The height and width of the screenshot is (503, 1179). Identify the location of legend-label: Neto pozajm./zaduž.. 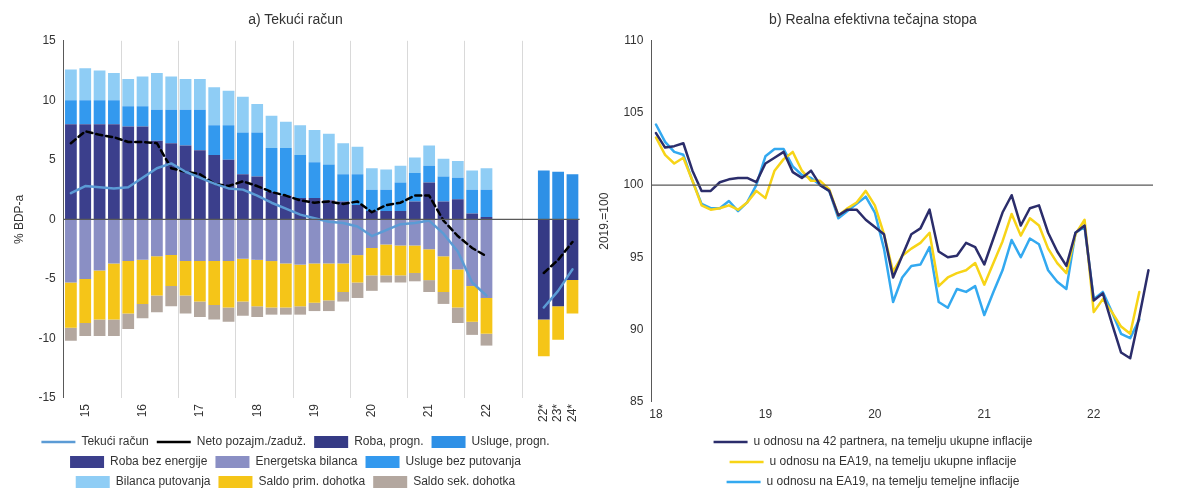
(251, 441).